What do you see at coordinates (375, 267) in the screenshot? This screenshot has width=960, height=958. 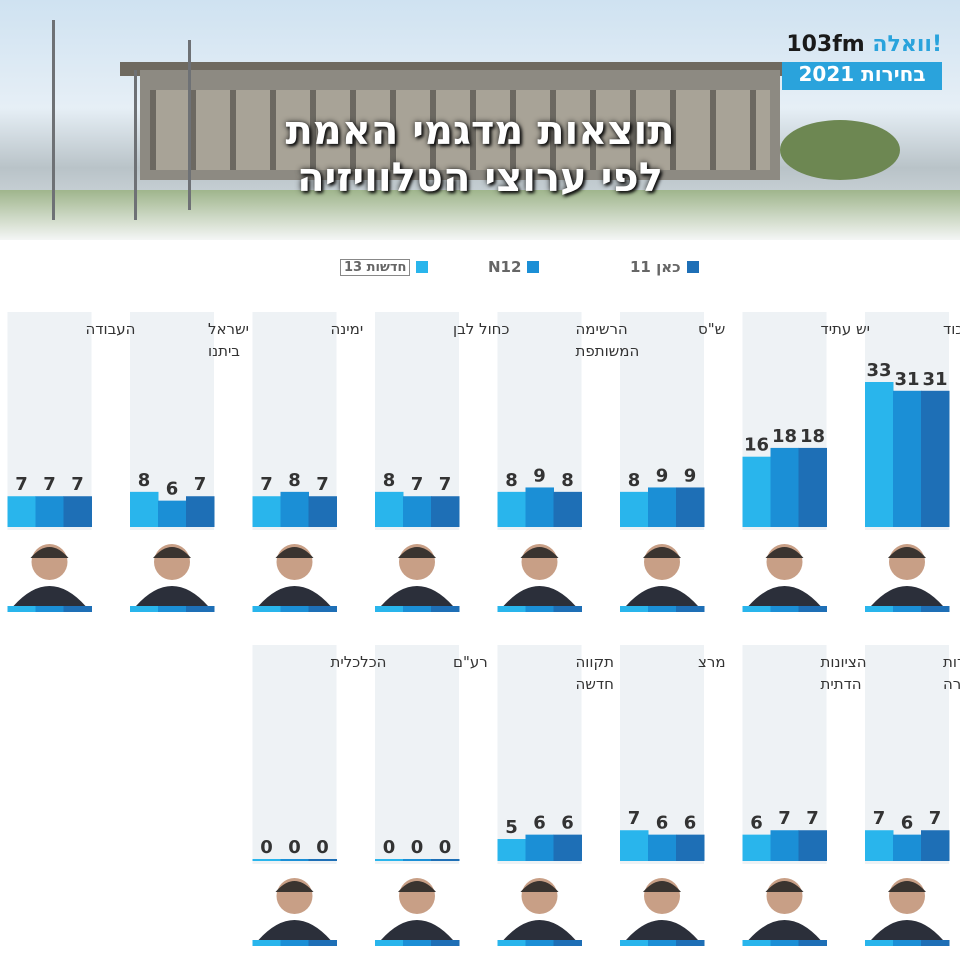 I see `legend-label: חדשות 13` at bounding box center [375, 267].